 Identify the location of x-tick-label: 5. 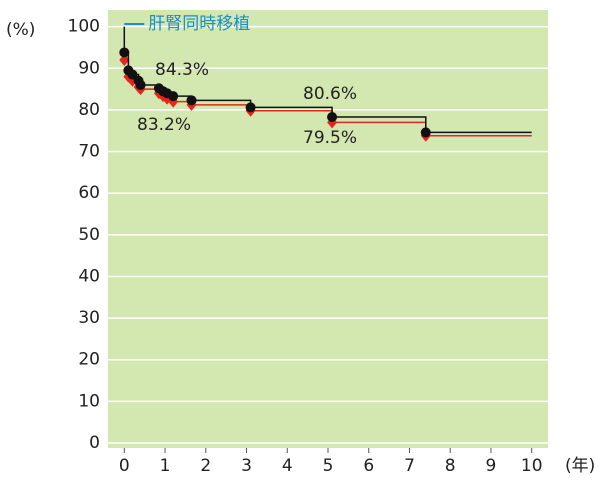
(328, 466).